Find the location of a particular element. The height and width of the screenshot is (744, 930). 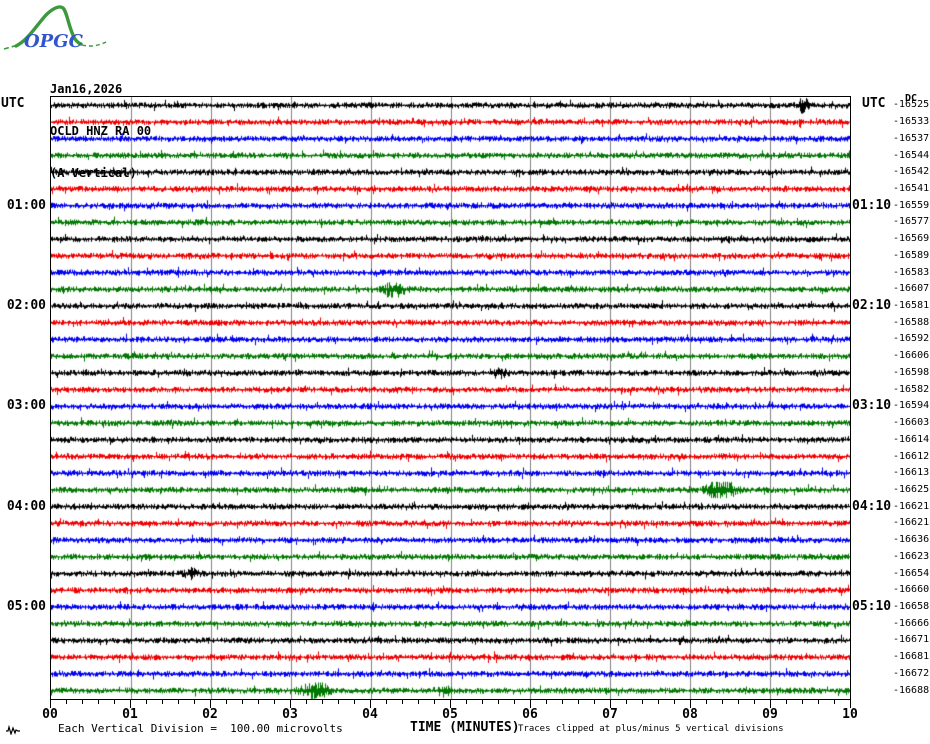

dc-value: -16592 is located at coordinates (911, 339).